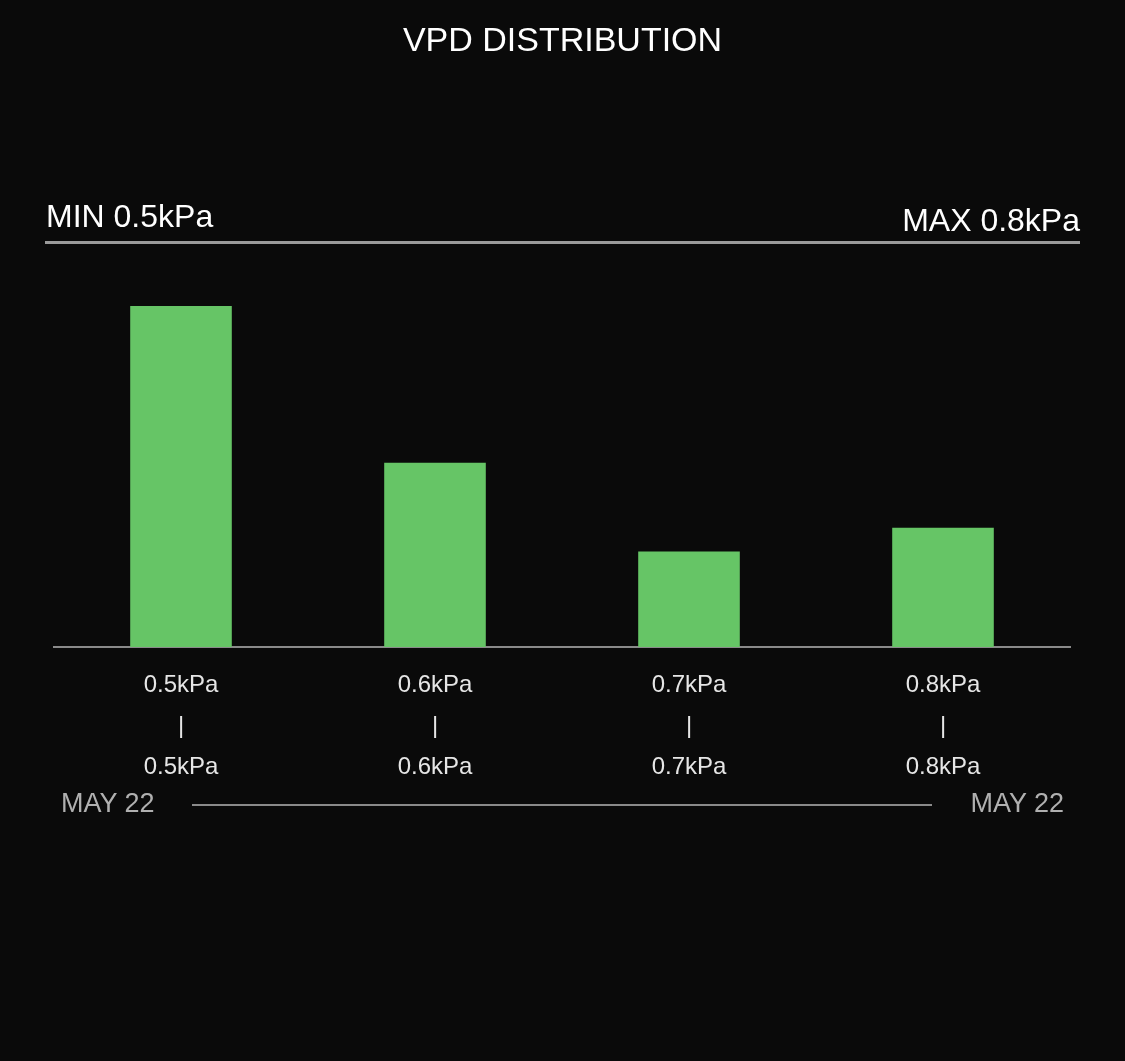 Image resolution: width=1125 pixels, height=1061 pixels. I want to click on x-tick-label: 0.6kPa | 0.6kPa, so click(435, 724).